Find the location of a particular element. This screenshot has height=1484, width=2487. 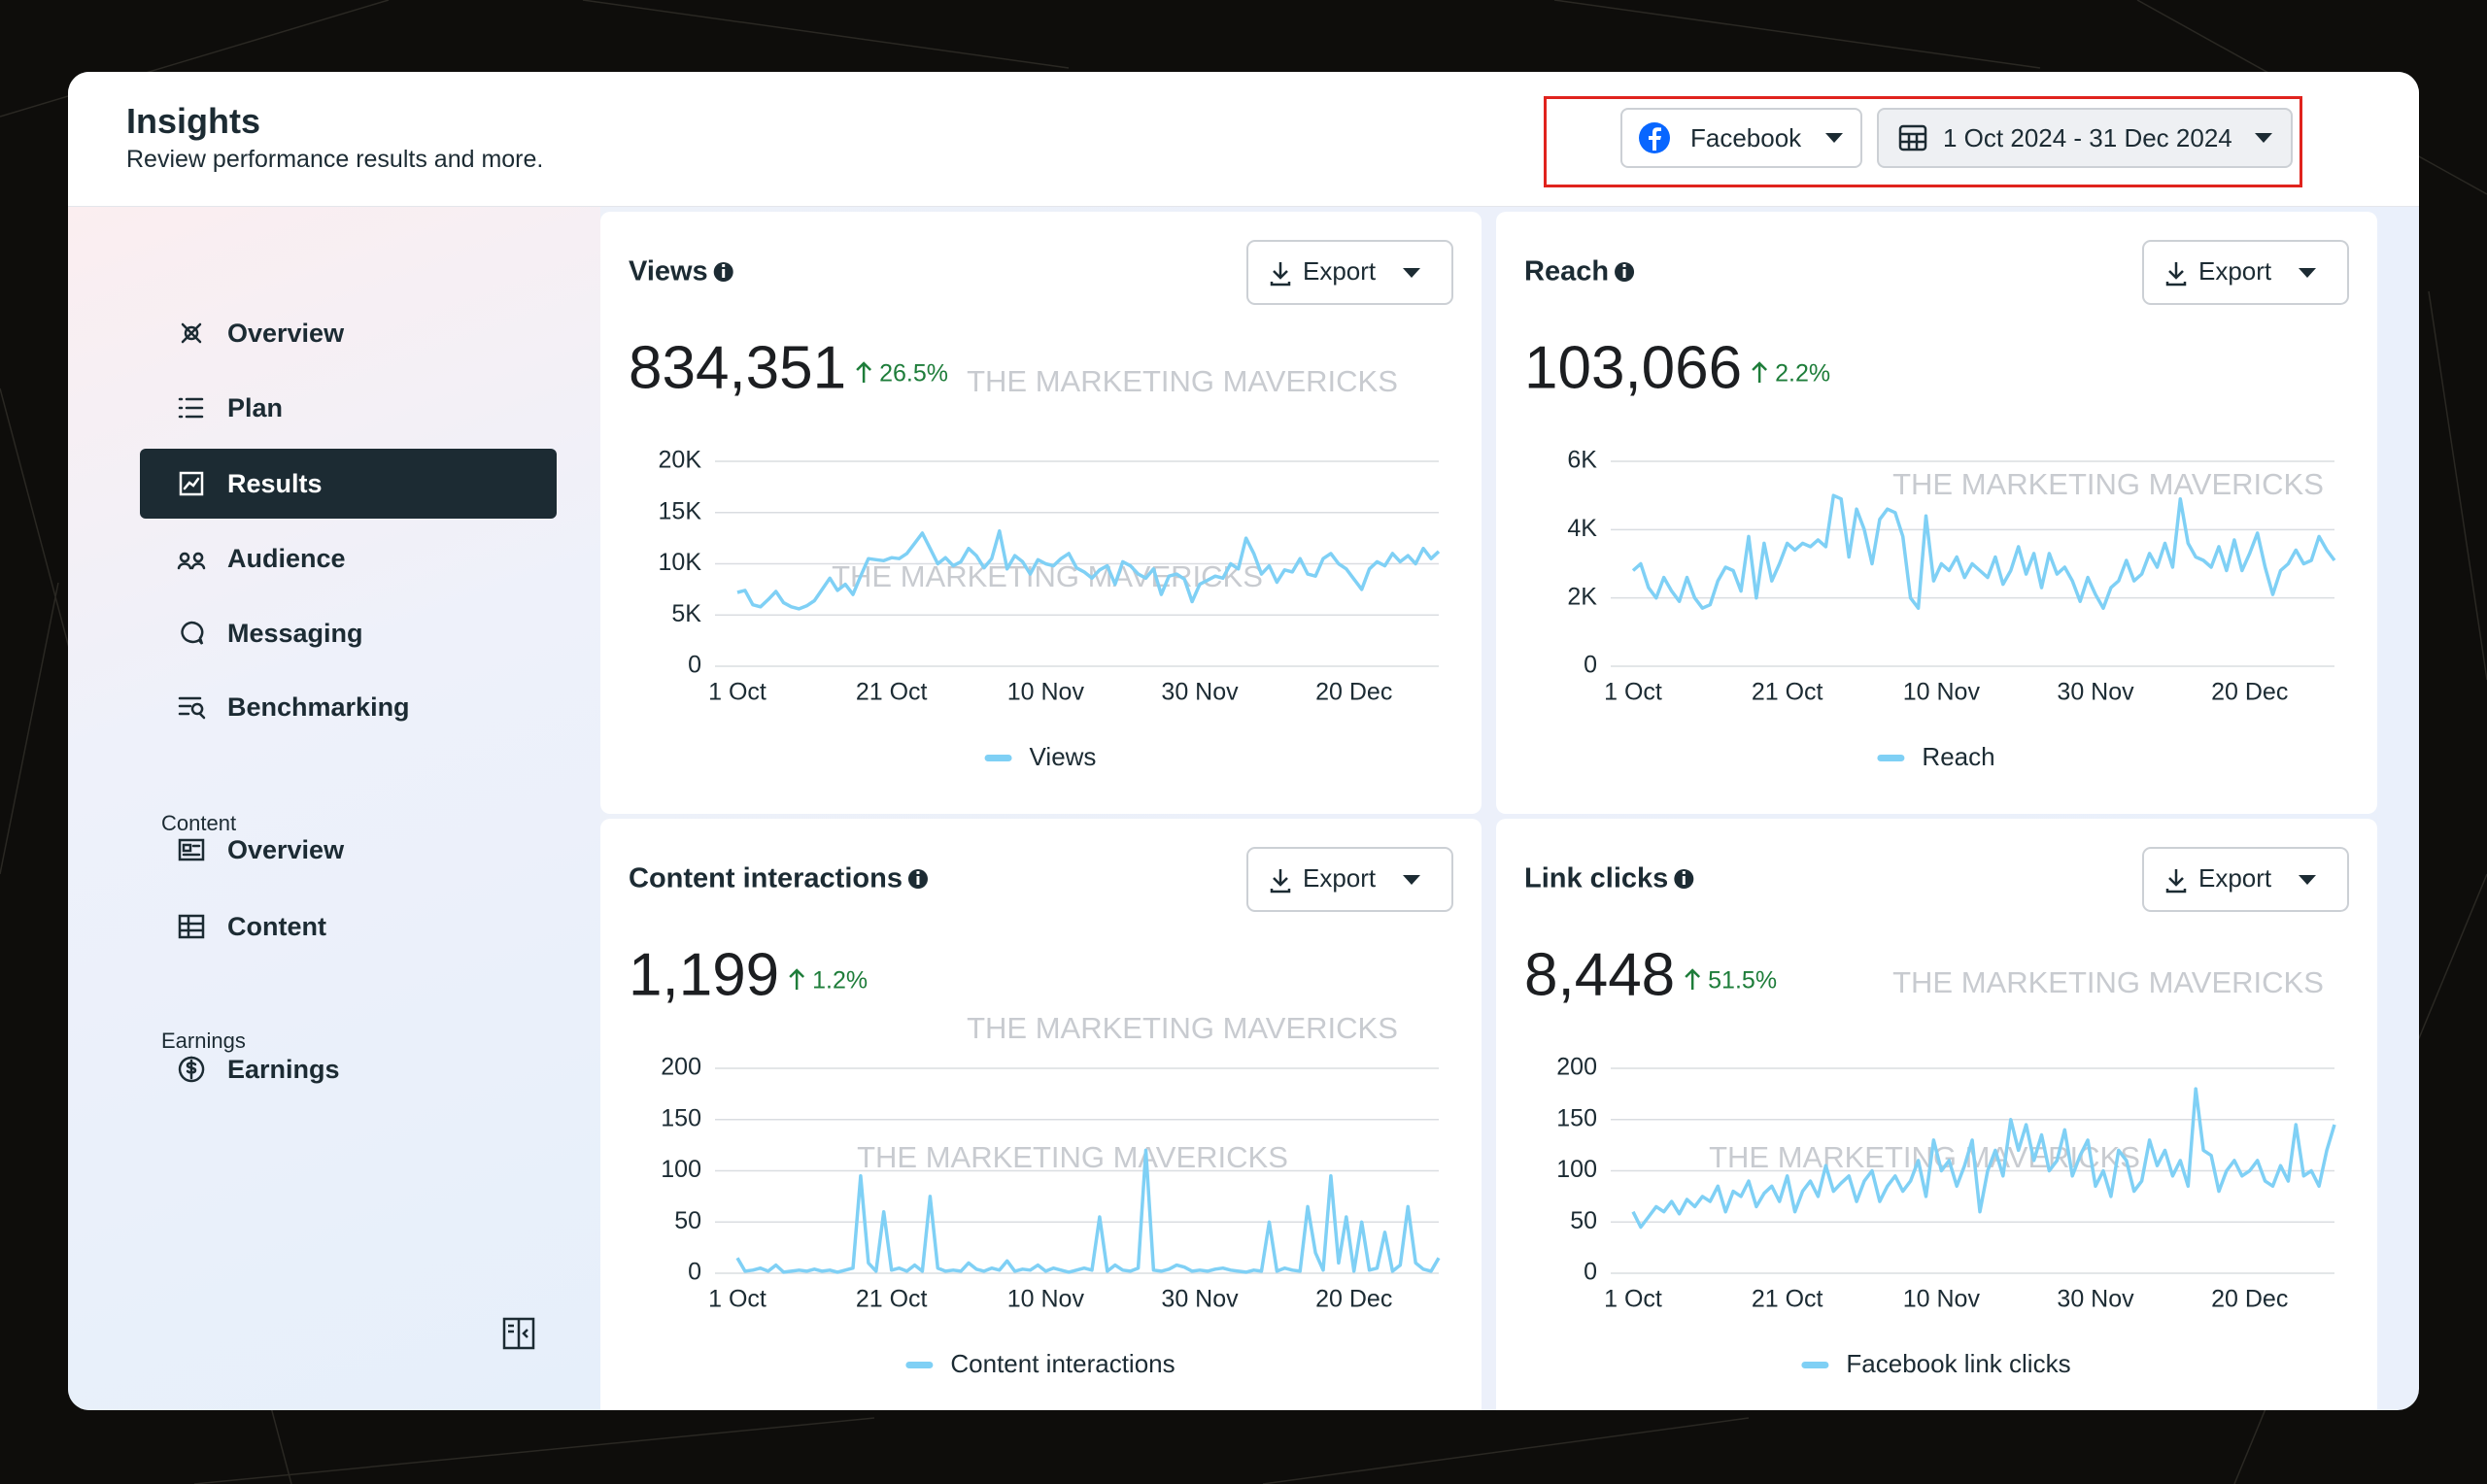

nav-label: Overview is located at coordinates (286, 849).